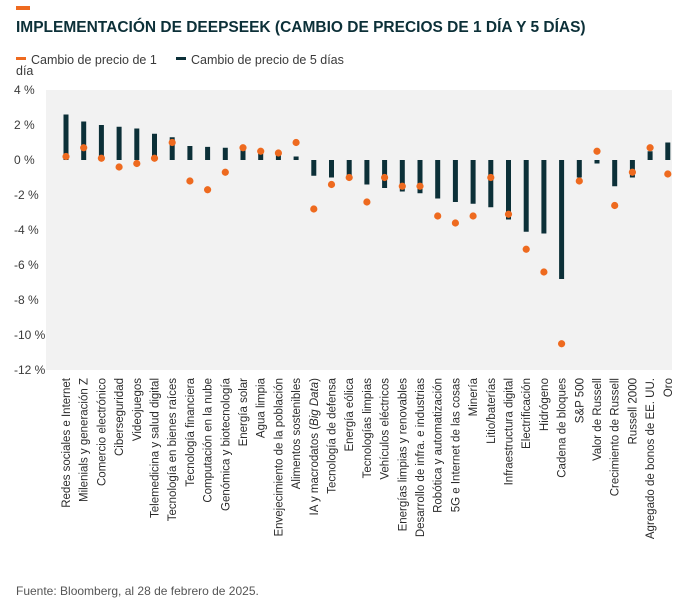  What do you see at coordinates (85, 440) in the screenshot?
I see `x-tick-label: Milenials y generación Z` at bounding box center [85, 440].